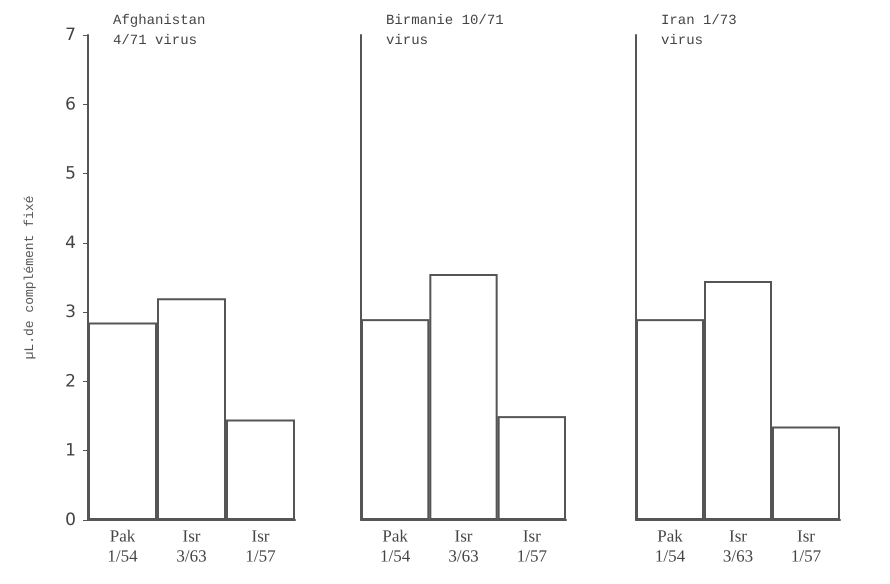 The height and width of the screenshot is (584, 890). I want to click on y-tick-label: 4, so click(70, 242).